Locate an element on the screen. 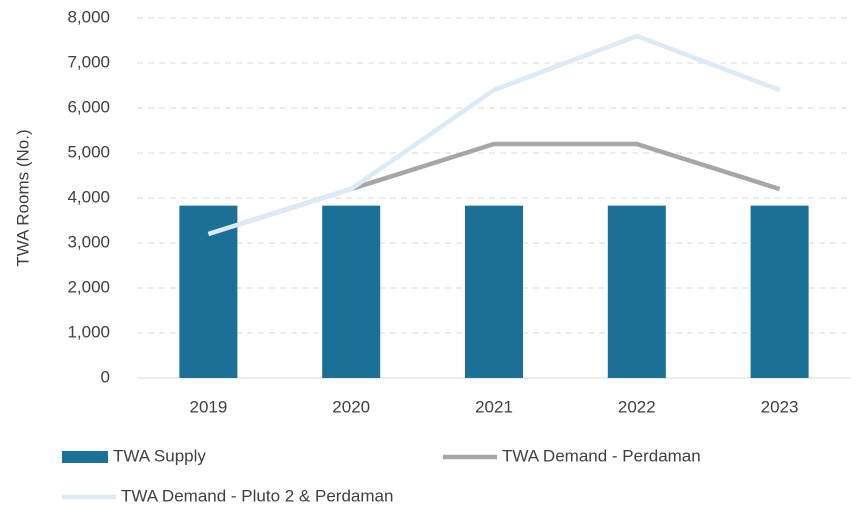 The height and width of the screenshot is (513, 855). x-tick-label: 2023 is located at coordinates (780, 406).